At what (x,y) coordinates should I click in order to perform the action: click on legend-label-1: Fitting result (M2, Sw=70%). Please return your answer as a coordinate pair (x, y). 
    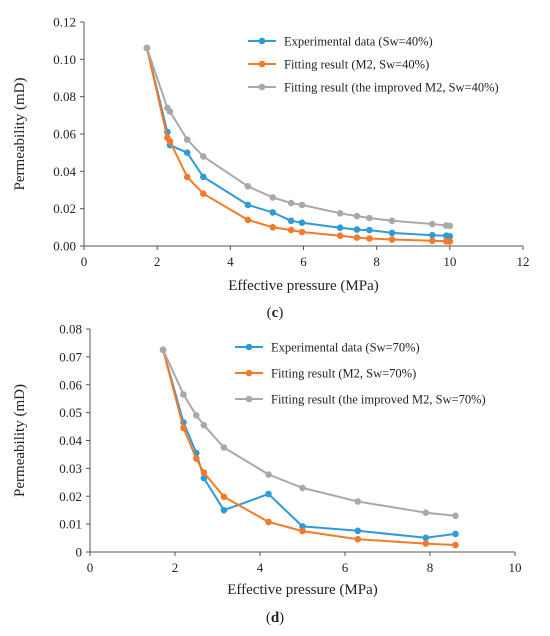
    Looking at the image, I should click on (343, 374).